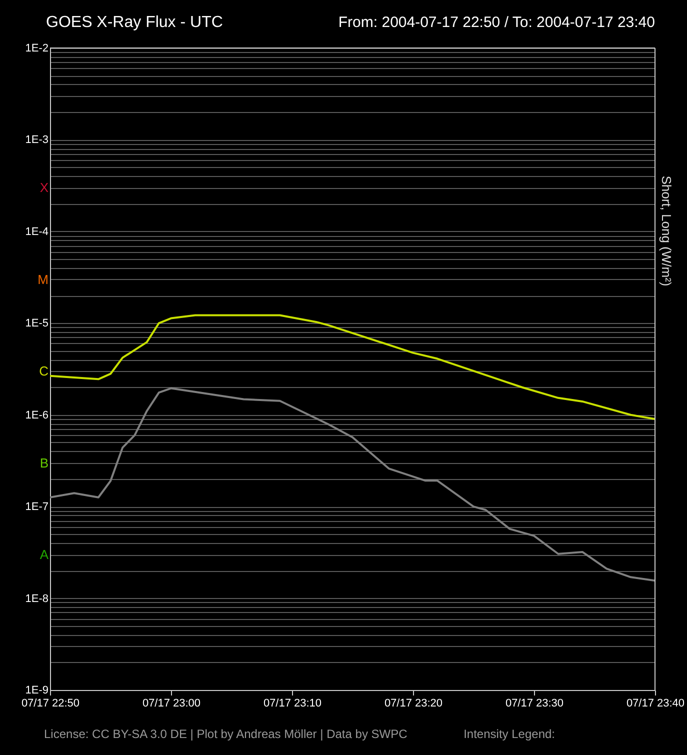 This screenshot has width=687, height=755. I want to click on x-tick-label: 07/17 23:20, so click(413, 704).